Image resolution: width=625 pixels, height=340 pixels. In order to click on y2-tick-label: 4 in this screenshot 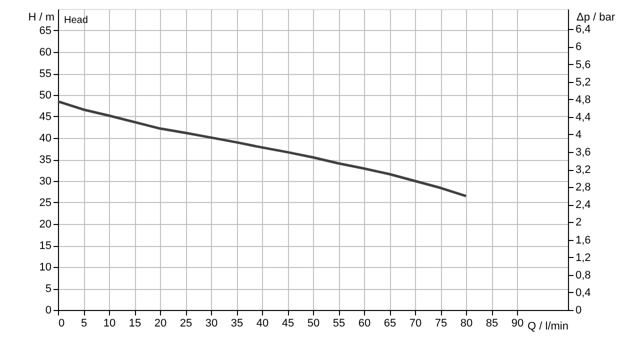, I will do `click(579, 134)`.